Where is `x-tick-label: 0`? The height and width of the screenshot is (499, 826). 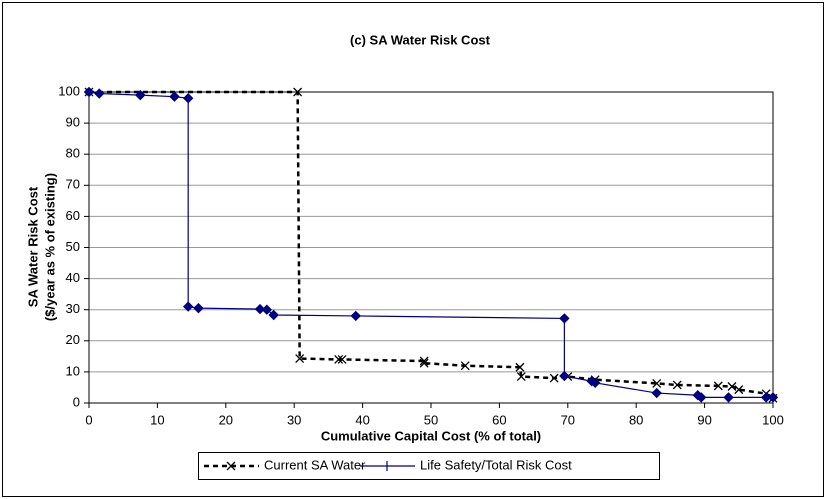
x-tick-label: 0 is located at coordinates (88, 419).